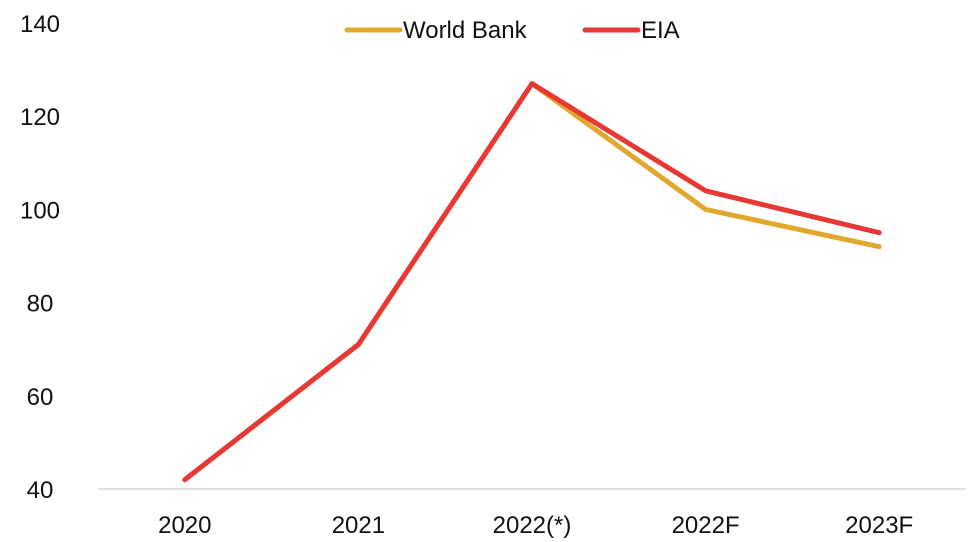 This screenshot has width=979, height=542. I want to click on x-tick-label: 2022F, so click(706, 525).